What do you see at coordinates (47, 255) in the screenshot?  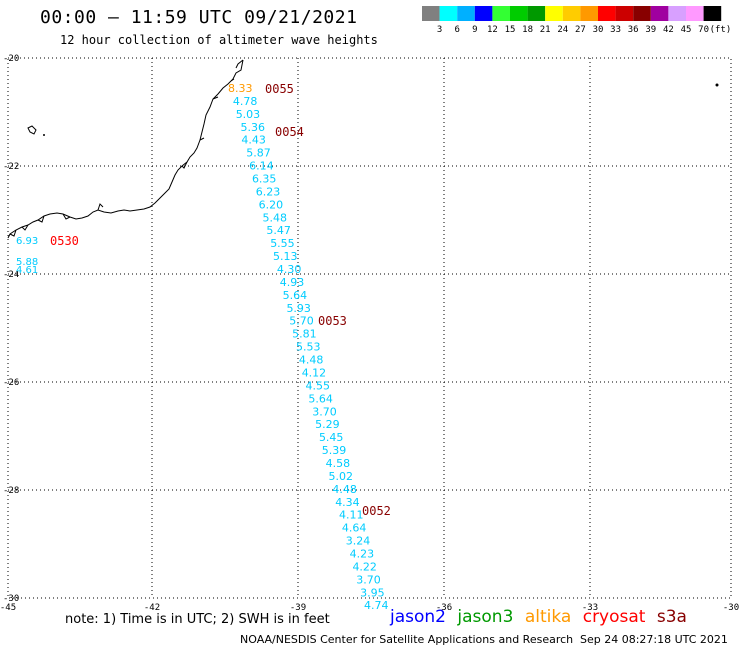 I see `track-b: 6.93 5.884.61 0530` at bounding box center [47, 255].